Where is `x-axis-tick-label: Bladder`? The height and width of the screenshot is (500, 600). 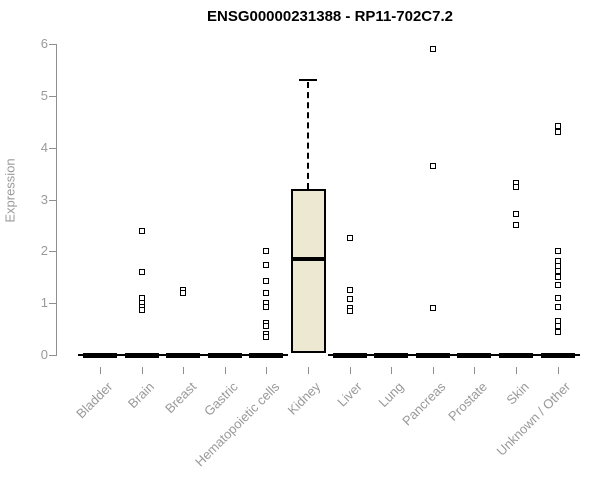
x-axis-tick-label: Bladder is located at coordinates (94, 400).